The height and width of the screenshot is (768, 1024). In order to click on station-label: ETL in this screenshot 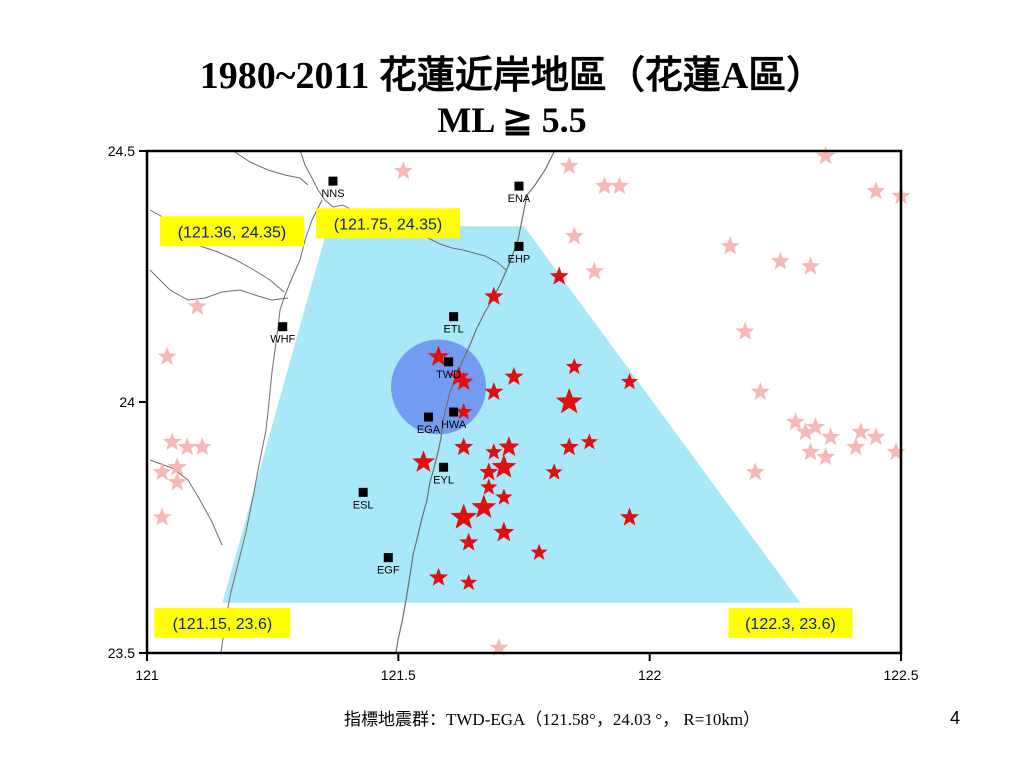, I will do `click(454, 330)`.